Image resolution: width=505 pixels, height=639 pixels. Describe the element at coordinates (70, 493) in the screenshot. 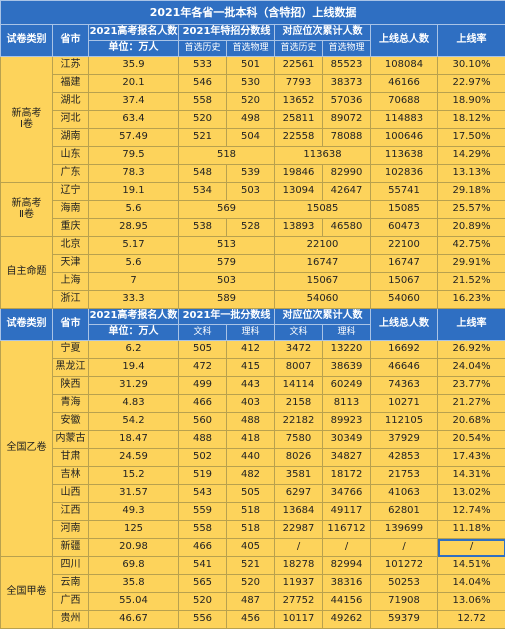

I see `cell-province: 山西` at that location.